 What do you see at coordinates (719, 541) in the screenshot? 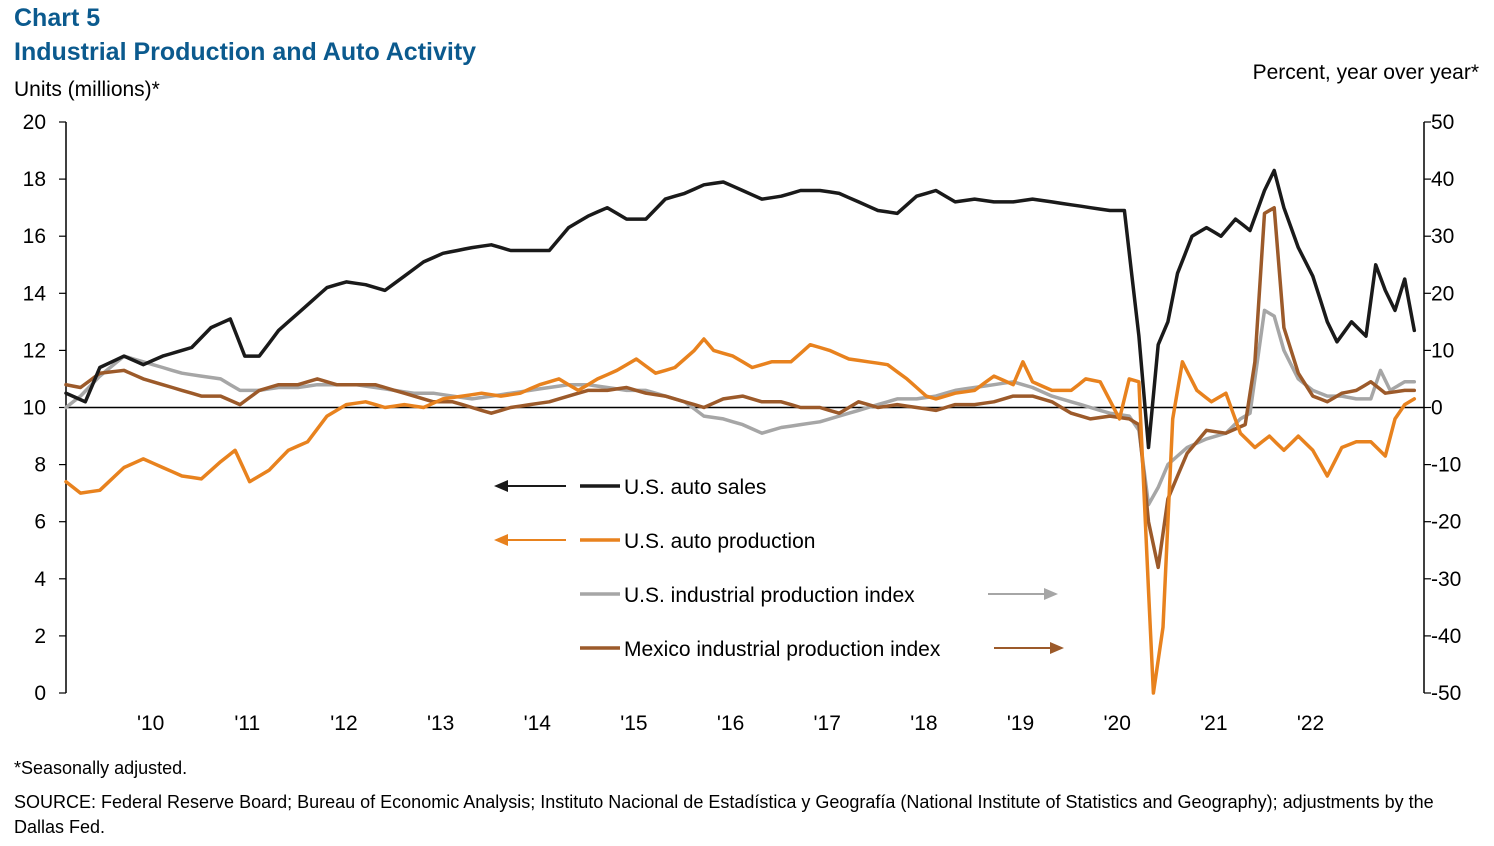
I see `legend-label-u-s-auto-production: U.S. auto production` at bounding box center [719, 541].